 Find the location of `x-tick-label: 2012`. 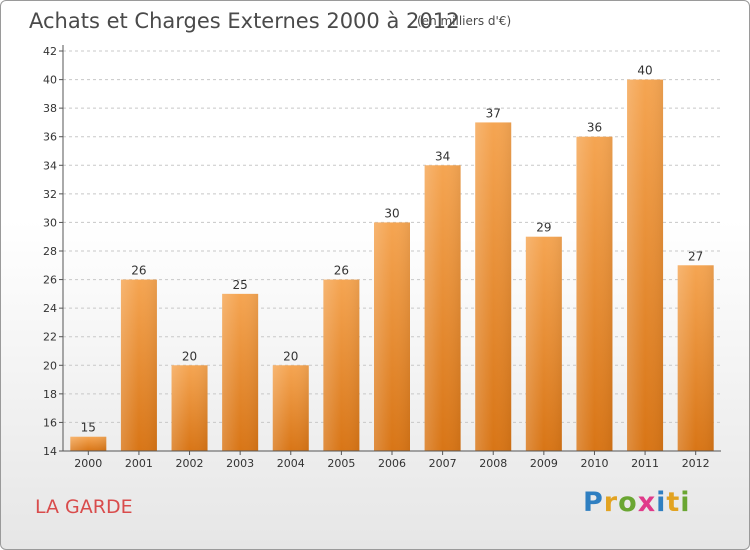

x-tick-label: 2012 is located at coordinates (696, 463).